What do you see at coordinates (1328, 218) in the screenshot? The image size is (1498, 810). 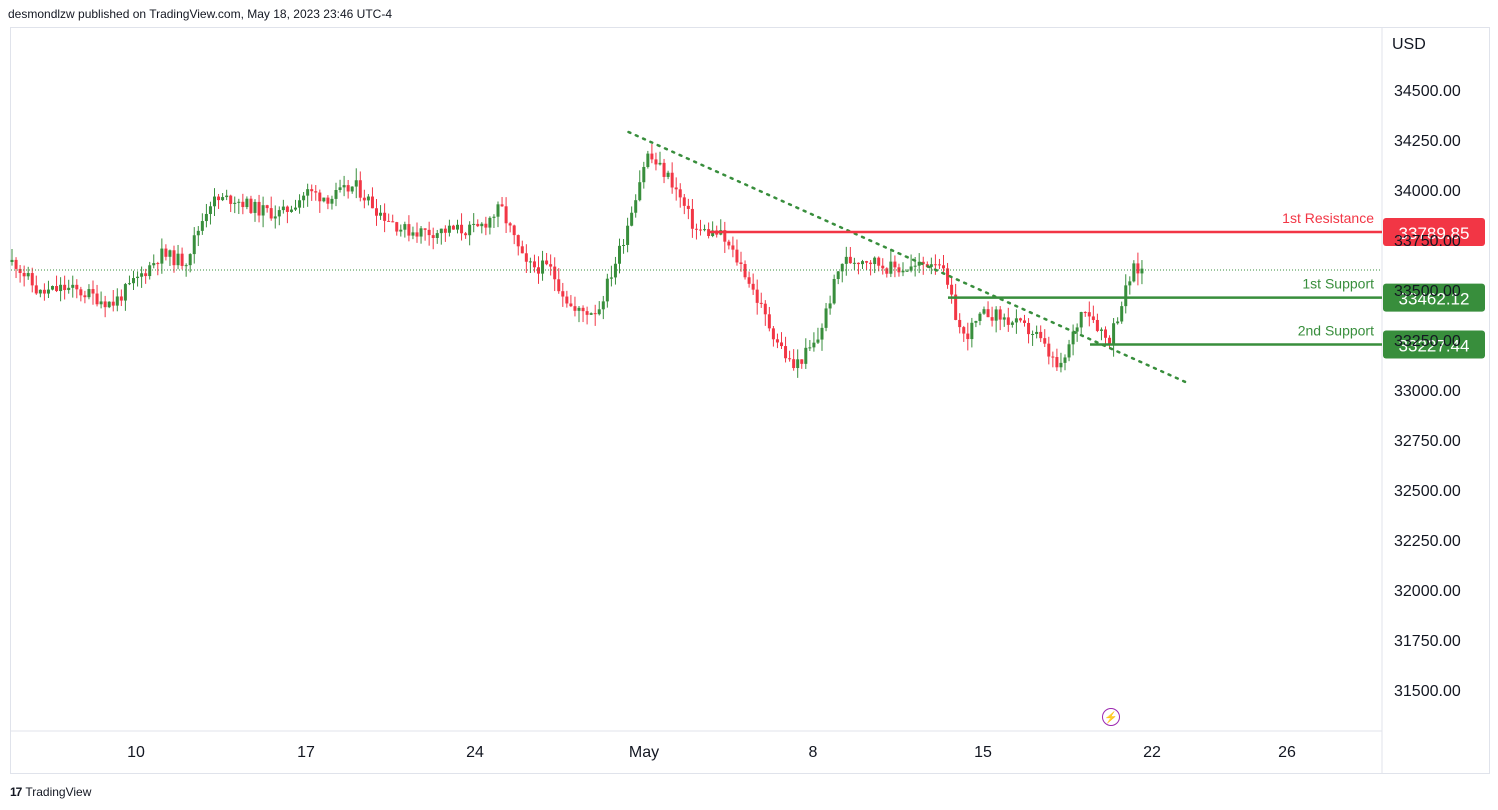 I see `level-label: 1st Resistance` at bounding box center [1328, 218].